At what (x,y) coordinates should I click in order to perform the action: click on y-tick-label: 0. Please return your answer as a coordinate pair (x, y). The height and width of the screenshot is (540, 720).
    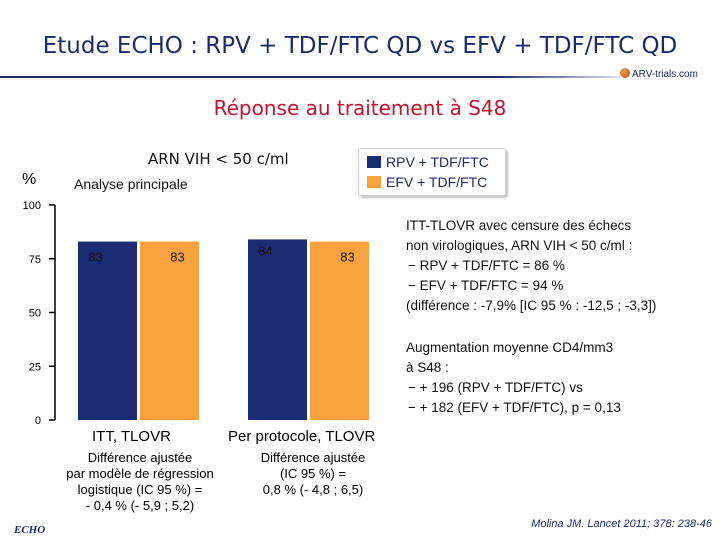
    Looking at the image, I should click on (38, 421).